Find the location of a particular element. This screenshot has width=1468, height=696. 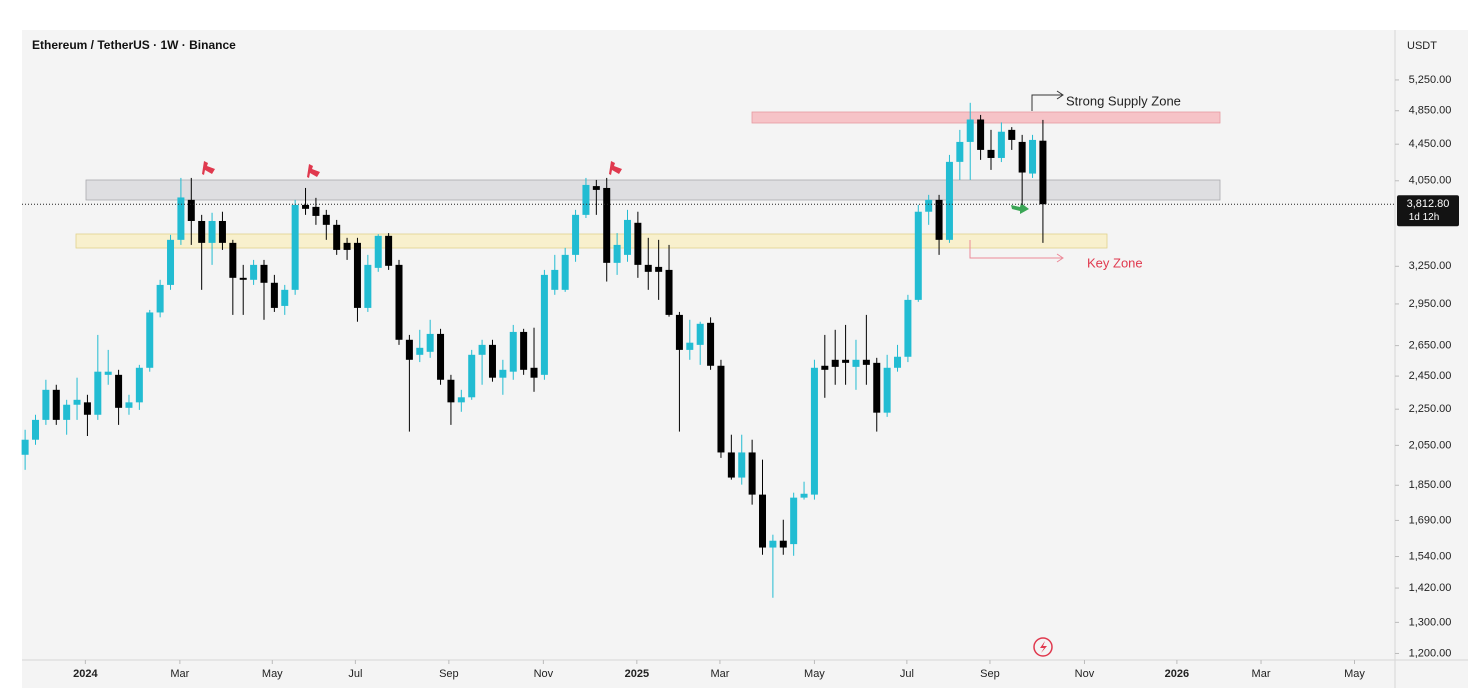

alert-icon is located at coordinates (1043, 647).